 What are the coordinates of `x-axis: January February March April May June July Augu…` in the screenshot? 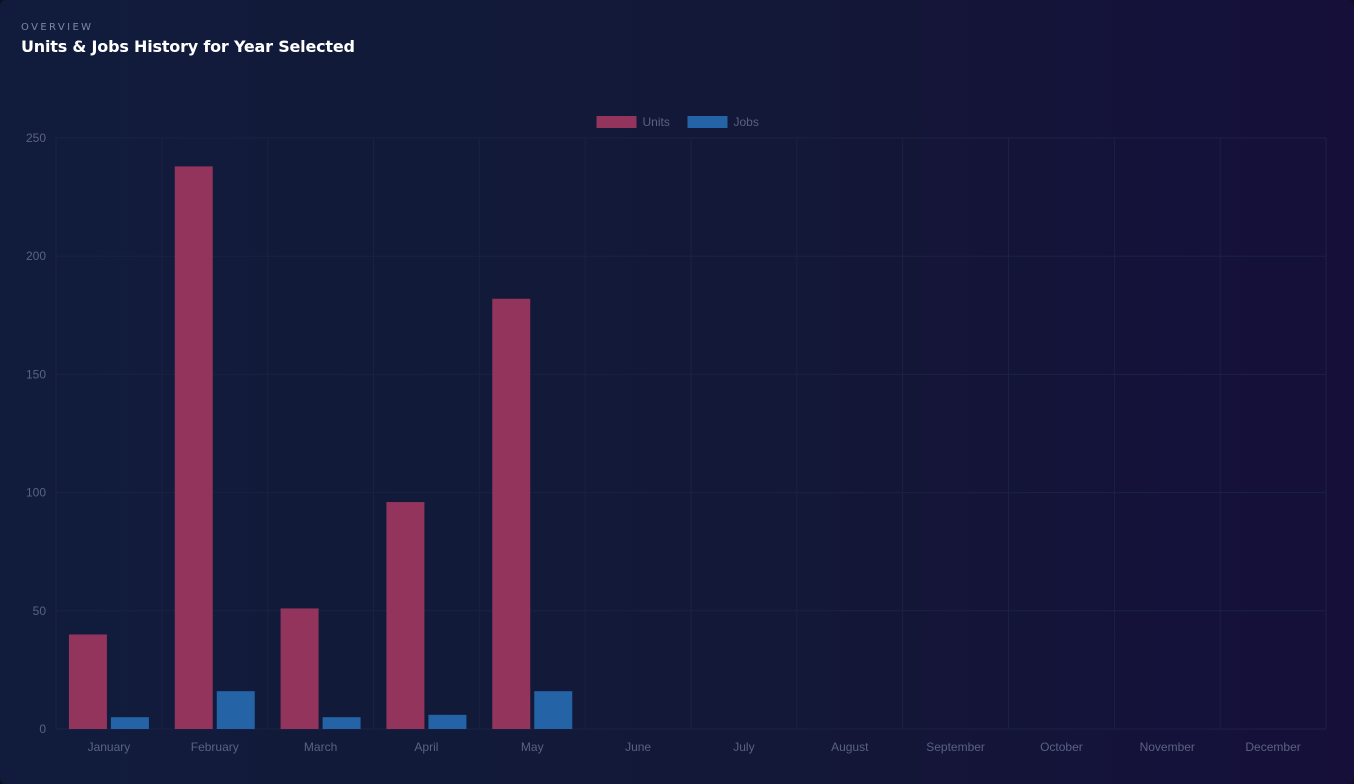 It's located at (694, 747).